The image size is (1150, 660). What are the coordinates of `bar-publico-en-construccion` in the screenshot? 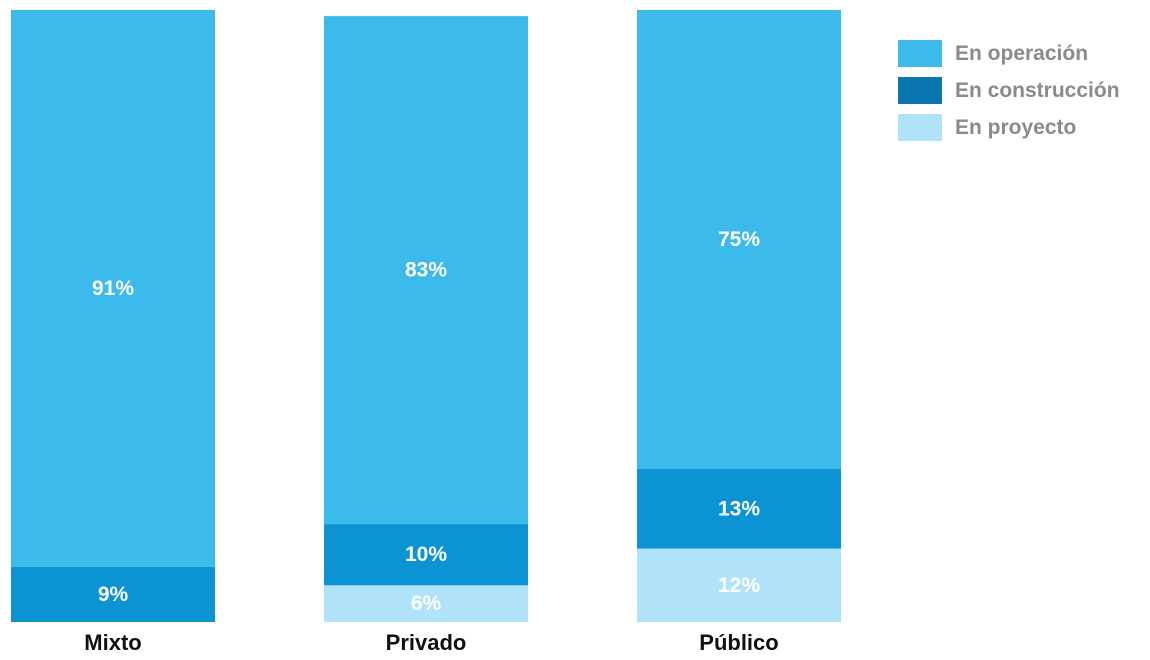 It's located at (739, 509).